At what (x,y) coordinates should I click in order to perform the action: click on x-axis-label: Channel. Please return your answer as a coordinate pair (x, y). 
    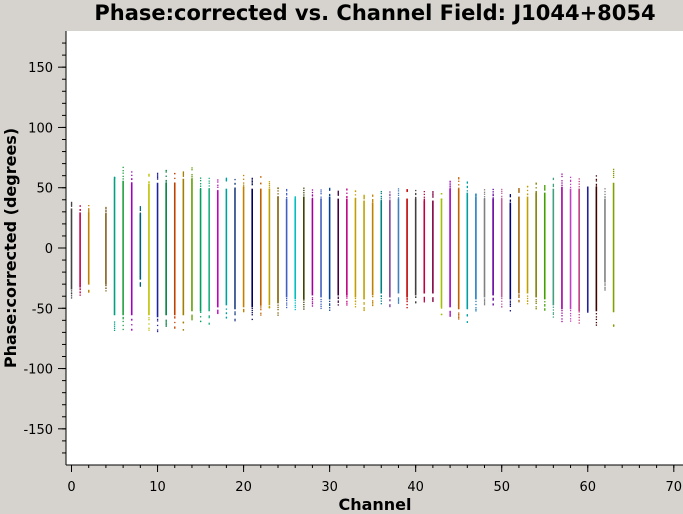
    Looking at the image, I should click on (374, 504).